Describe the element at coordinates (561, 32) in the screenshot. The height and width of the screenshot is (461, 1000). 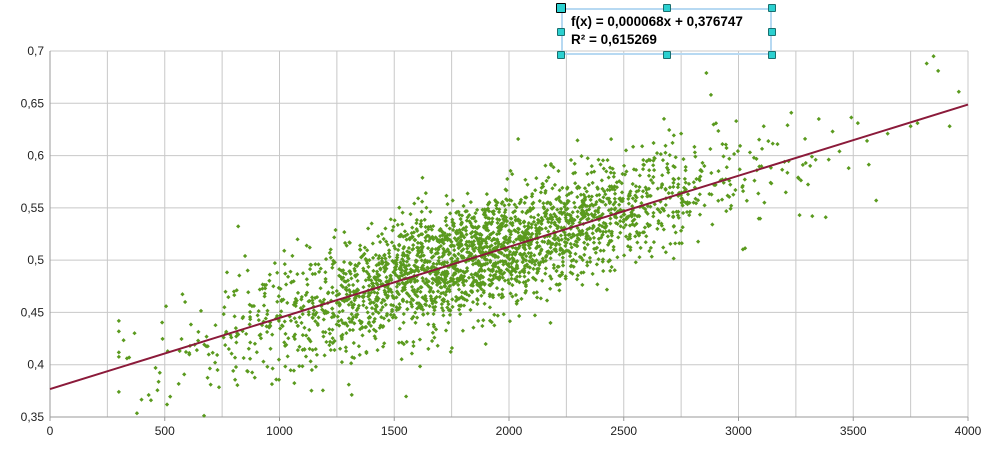
I see `selection-handle-middle-left` at that location.